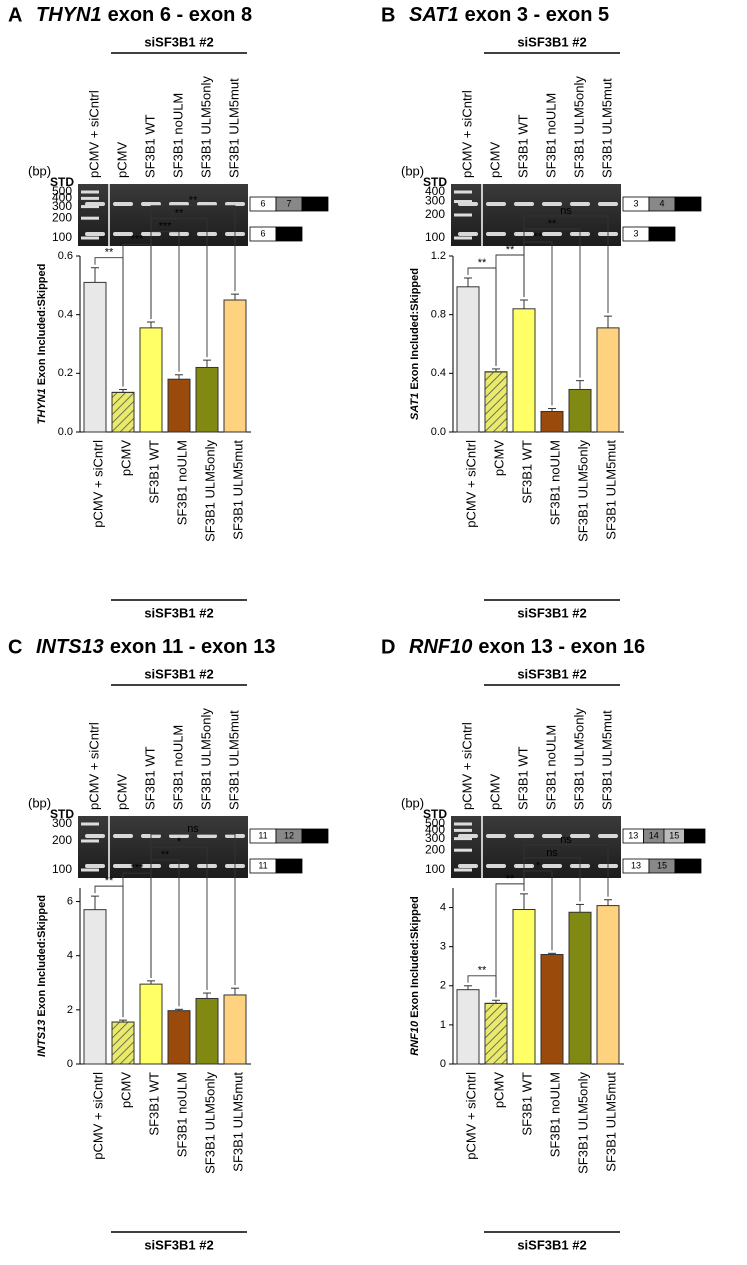  Describe the element at coordinates (412, 170) in the screenshot. I see `unit-label: (bp)` at that location.